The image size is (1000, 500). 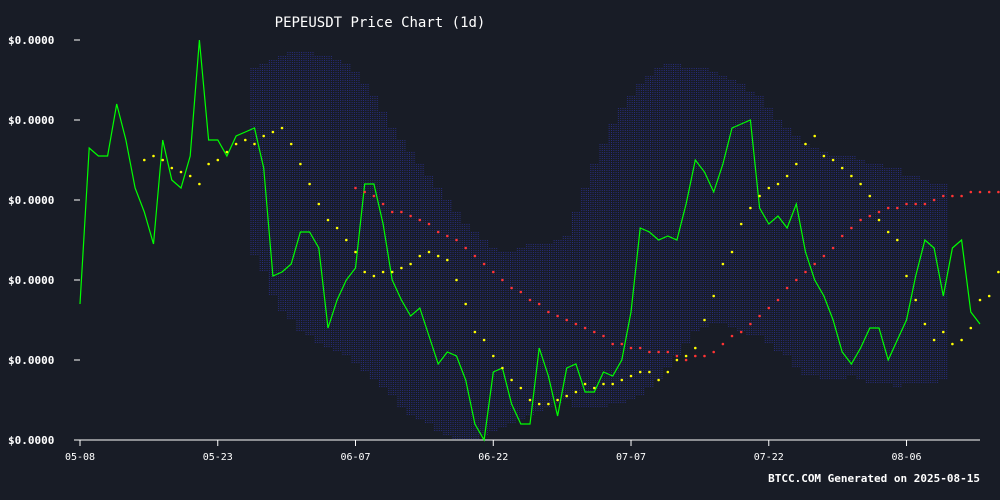 What do you see at coordinates (906, 457) in the screenshot?
I see `x-tick-label: 08-06` at bounding box center [906, 457].